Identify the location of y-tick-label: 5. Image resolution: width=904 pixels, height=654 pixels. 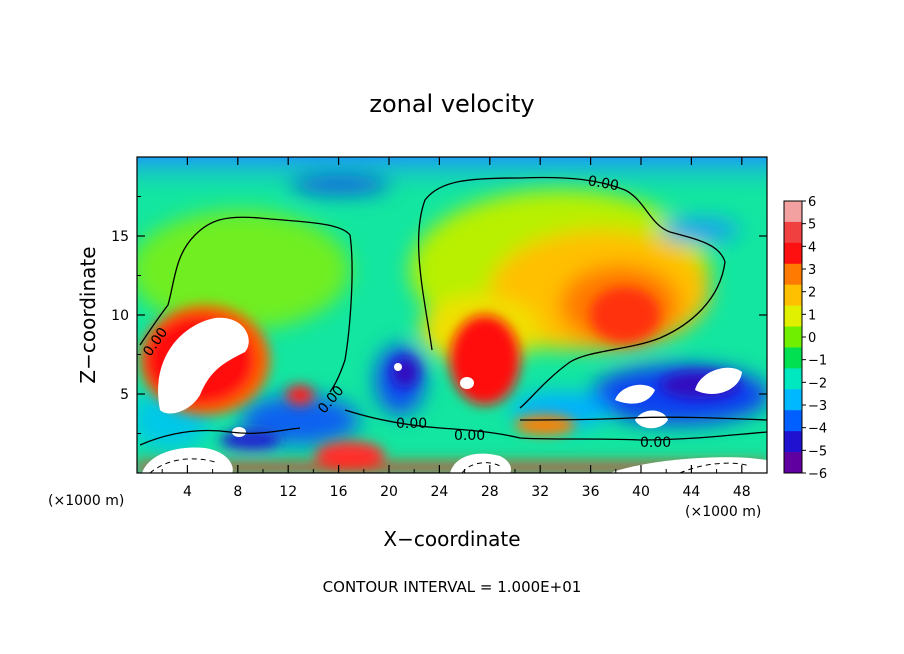
(124, 395).